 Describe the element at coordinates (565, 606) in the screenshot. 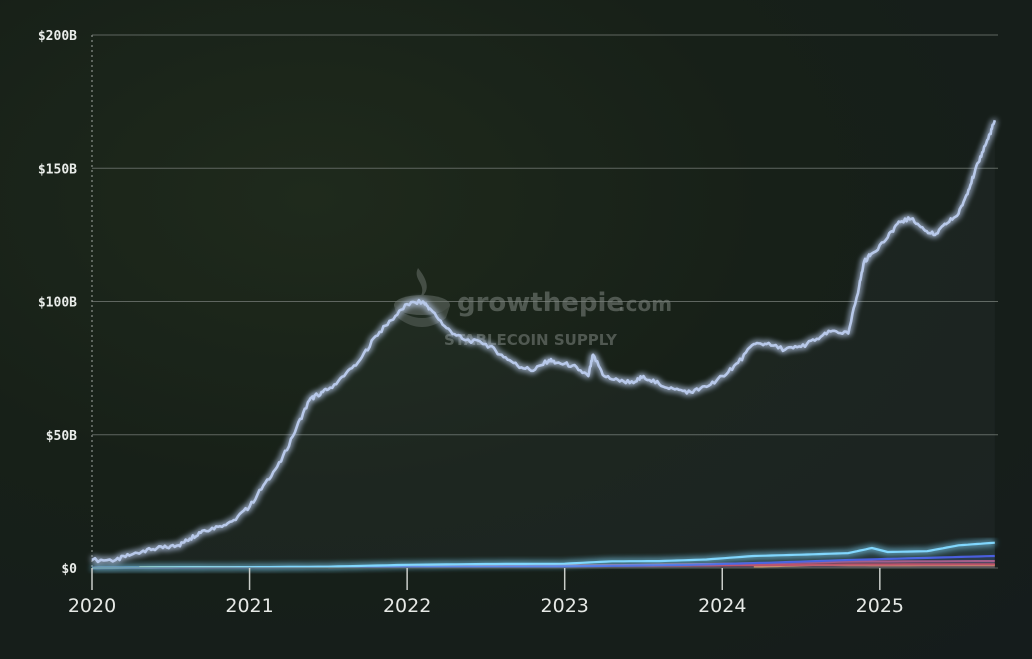

I see `x-tick-label: 2023` at that location.